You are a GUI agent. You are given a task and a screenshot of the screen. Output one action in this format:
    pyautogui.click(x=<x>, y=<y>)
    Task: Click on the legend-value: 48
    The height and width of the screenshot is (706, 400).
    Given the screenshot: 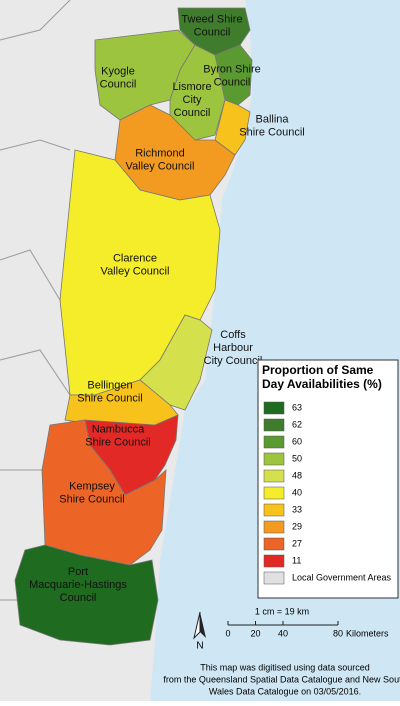 What is the action you would take?
    pyautogui.click(x=297, y=475)
    